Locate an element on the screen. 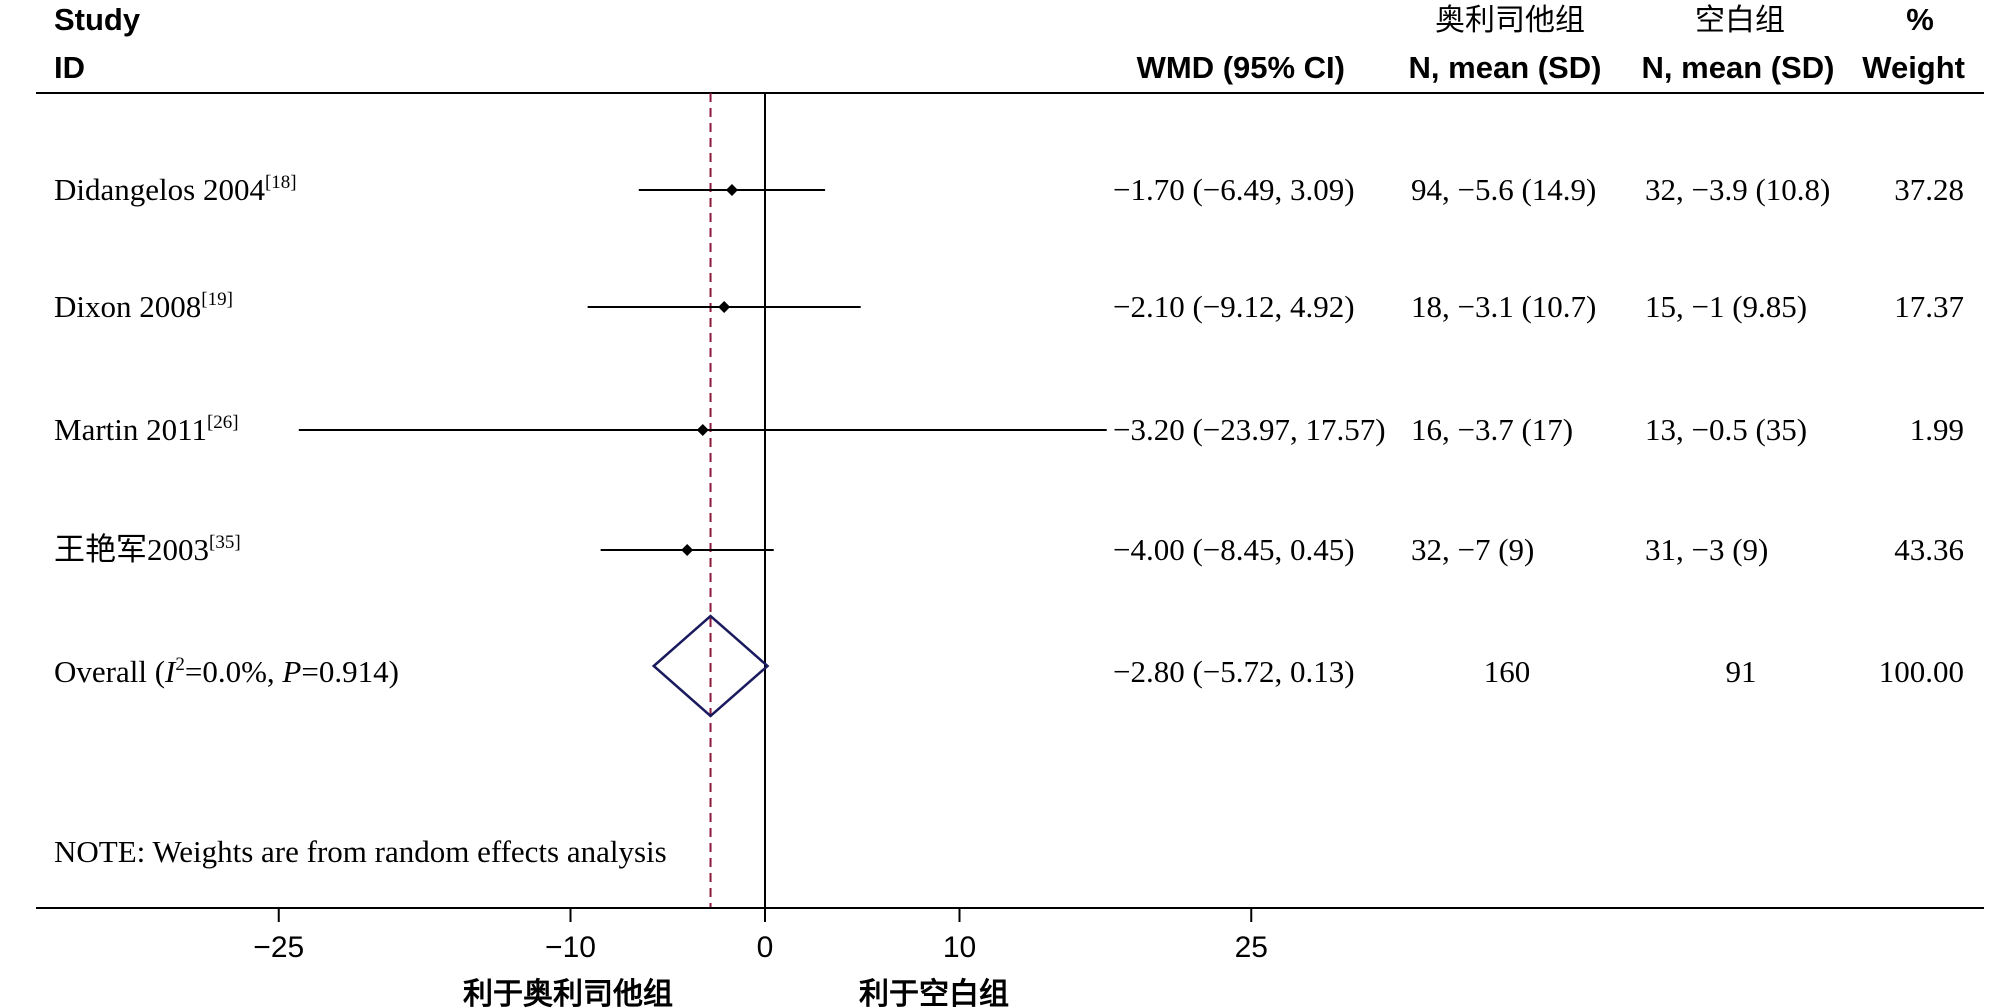 This screenshot has height=1008, width=2008. overall-weight: 100.00 is located at coordinates (1921, 671).